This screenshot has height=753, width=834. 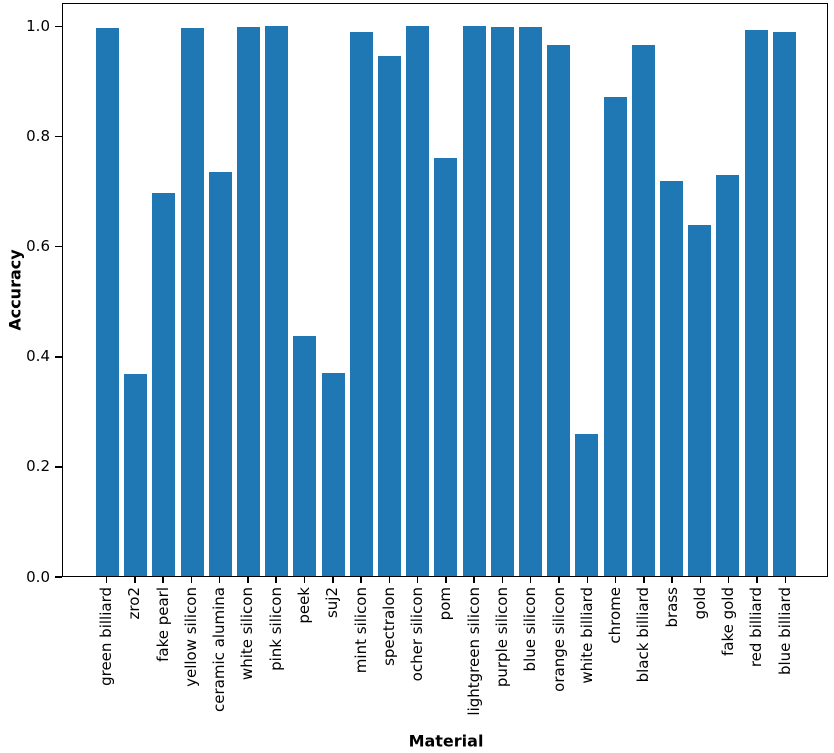 What do you see at coordinates (275, 629) in the screenshot?
I see `x-tick-label: pink silicon` at bounding box center [275, 629].